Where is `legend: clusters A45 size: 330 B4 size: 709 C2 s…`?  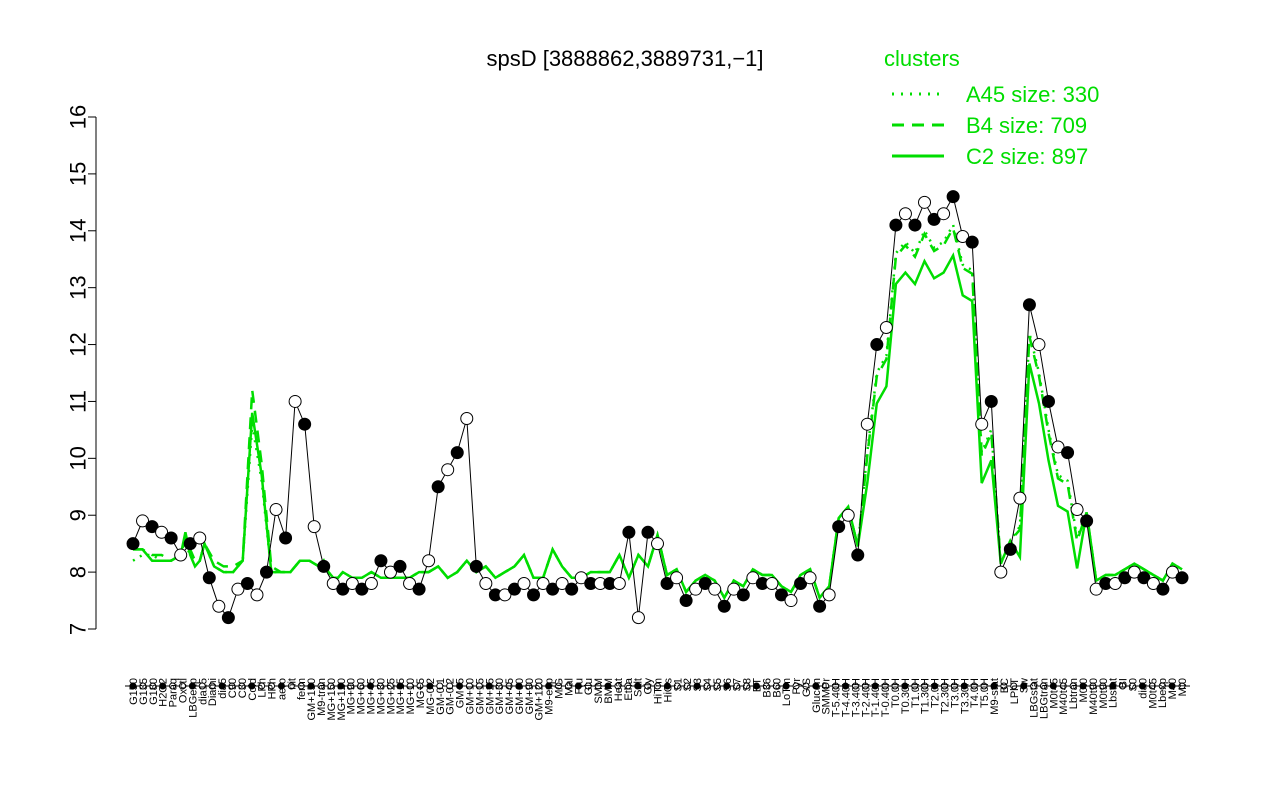 legend: clusters A45 size: 330 B4 size: 709 C2 s… is located at coordinates (991, 107).